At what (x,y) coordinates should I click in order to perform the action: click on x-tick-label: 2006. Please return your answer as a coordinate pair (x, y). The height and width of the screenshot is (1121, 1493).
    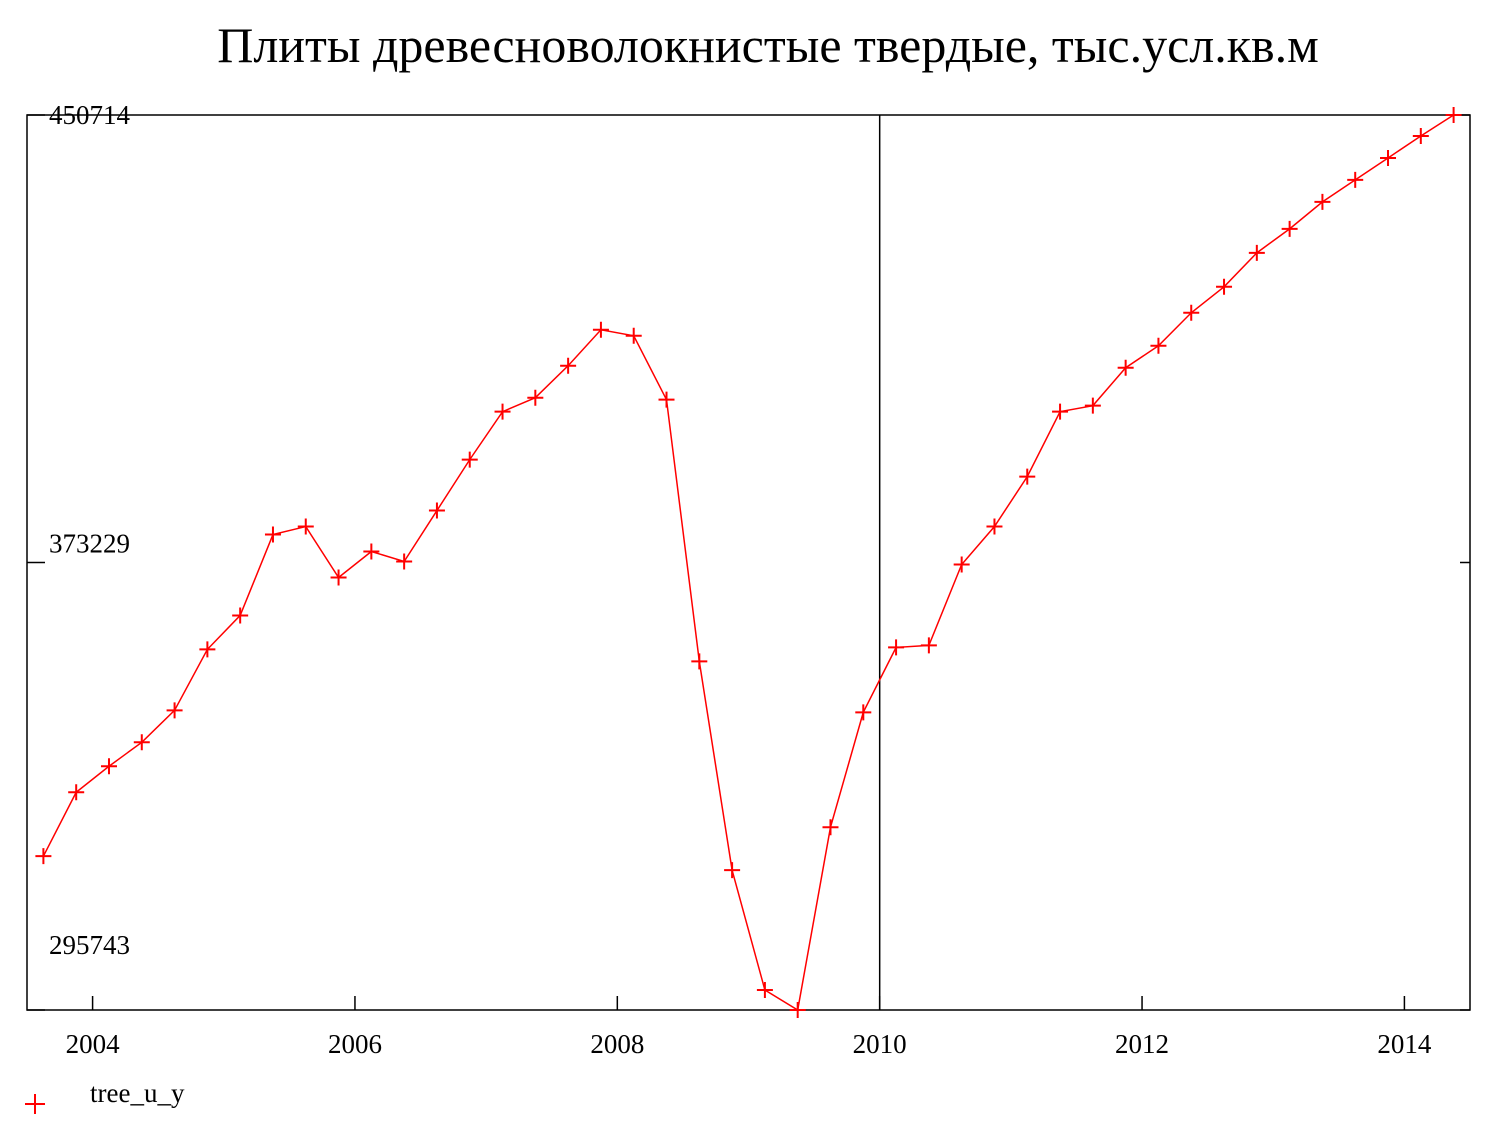
    Looking at the image, I should click on (355, 1044).